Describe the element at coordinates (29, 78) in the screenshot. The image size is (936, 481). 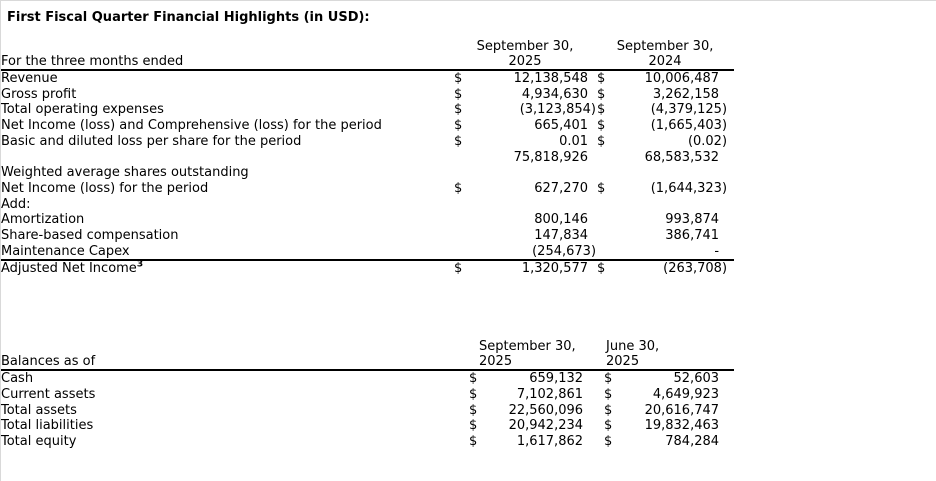
I see `row-label: Revenue` at that location.